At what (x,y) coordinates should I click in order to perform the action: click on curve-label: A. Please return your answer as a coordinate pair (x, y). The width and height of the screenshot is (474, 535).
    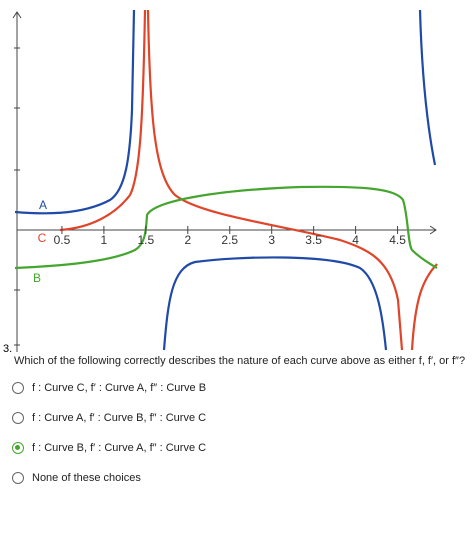
    Looking at the image, I should click on (43, 205).